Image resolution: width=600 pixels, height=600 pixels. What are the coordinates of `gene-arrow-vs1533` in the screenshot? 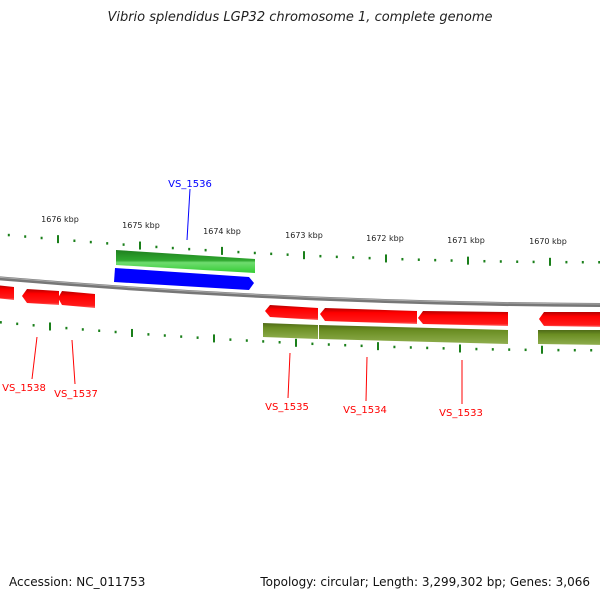 It's located at (463, 318).